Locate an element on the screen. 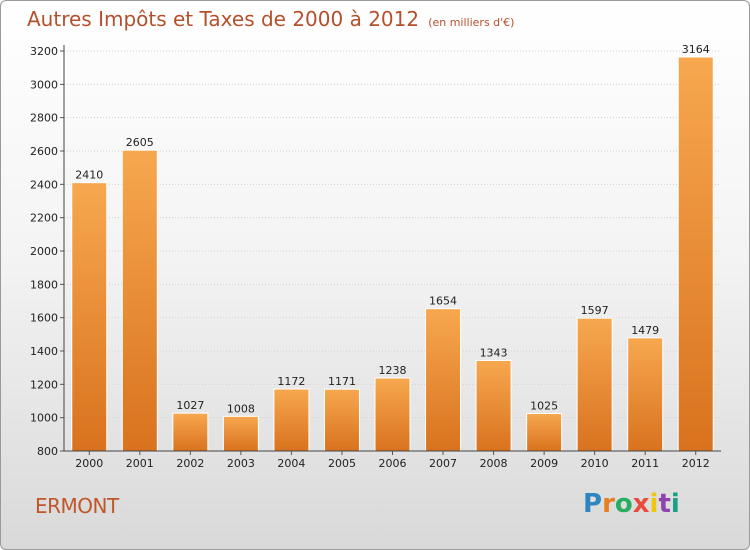 The height and width of the screenshot is (550, 750). x-tick-label: 2012 is located at coordinates (696, 463).